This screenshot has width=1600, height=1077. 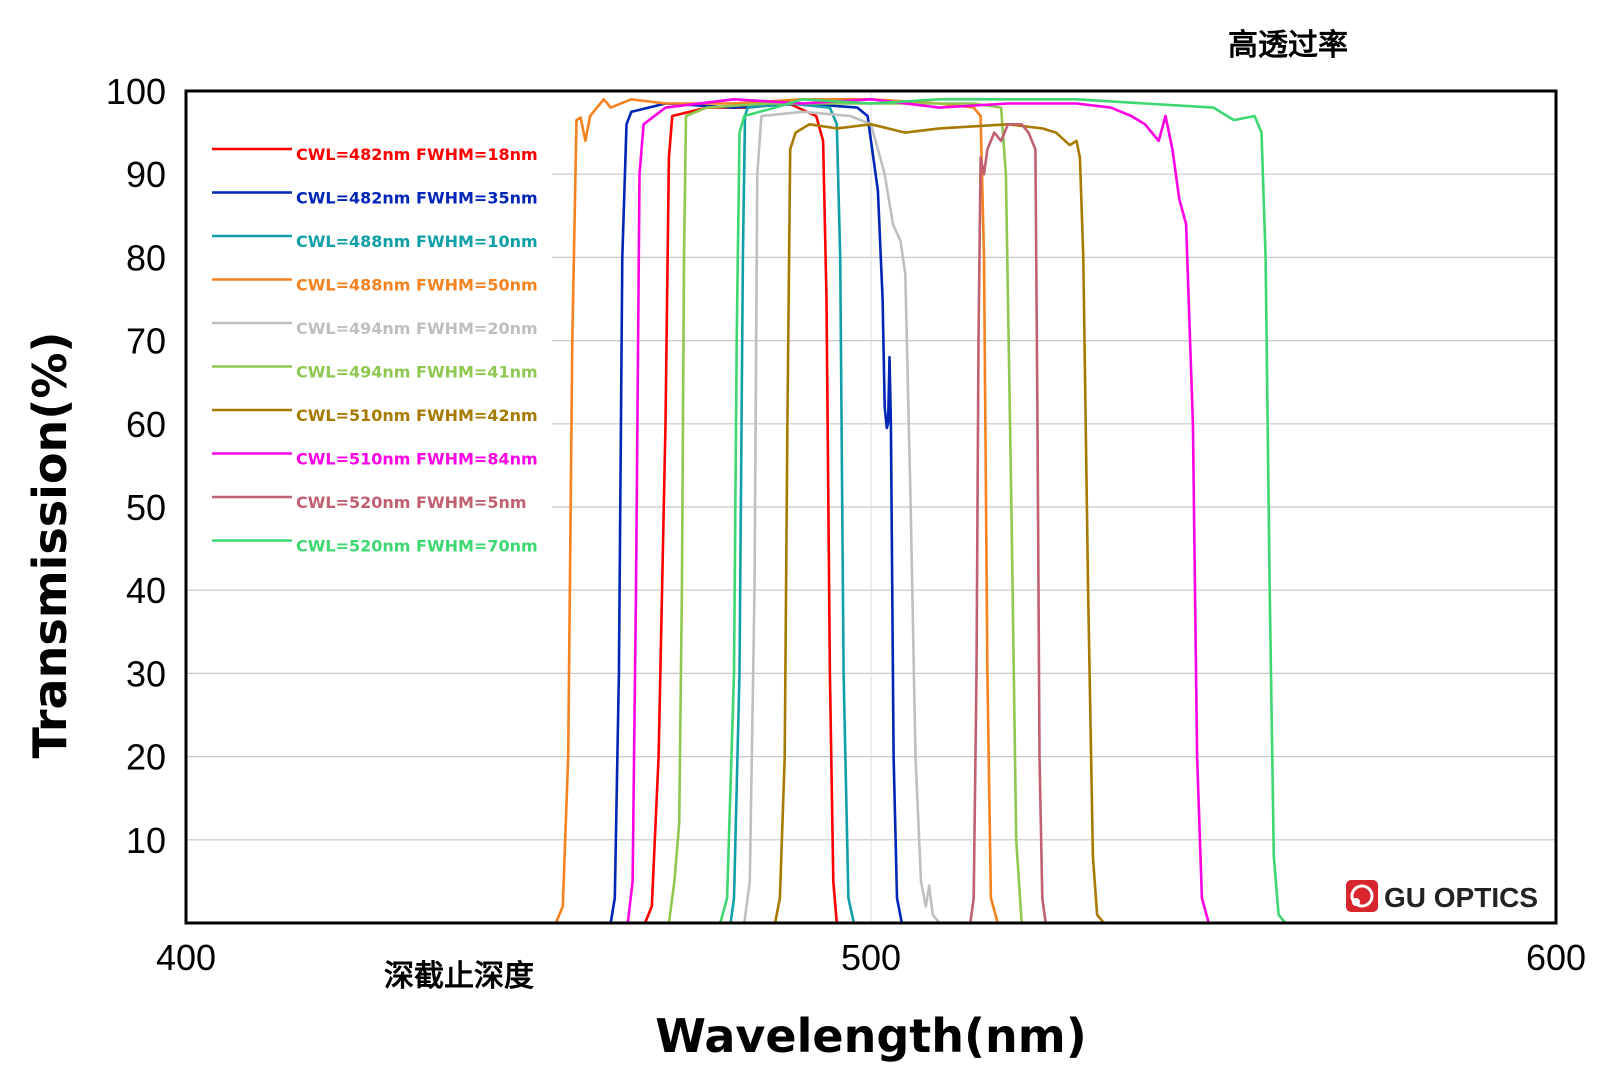 I want to click on y-tick-label-90: 90, so click(x=146, y=174).